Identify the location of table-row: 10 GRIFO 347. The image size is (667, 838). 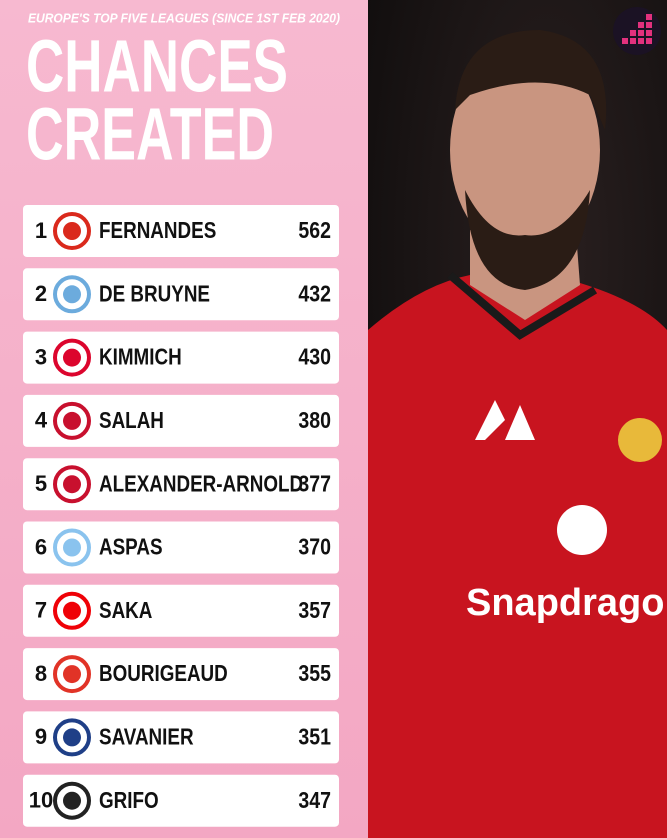
(181, 800).